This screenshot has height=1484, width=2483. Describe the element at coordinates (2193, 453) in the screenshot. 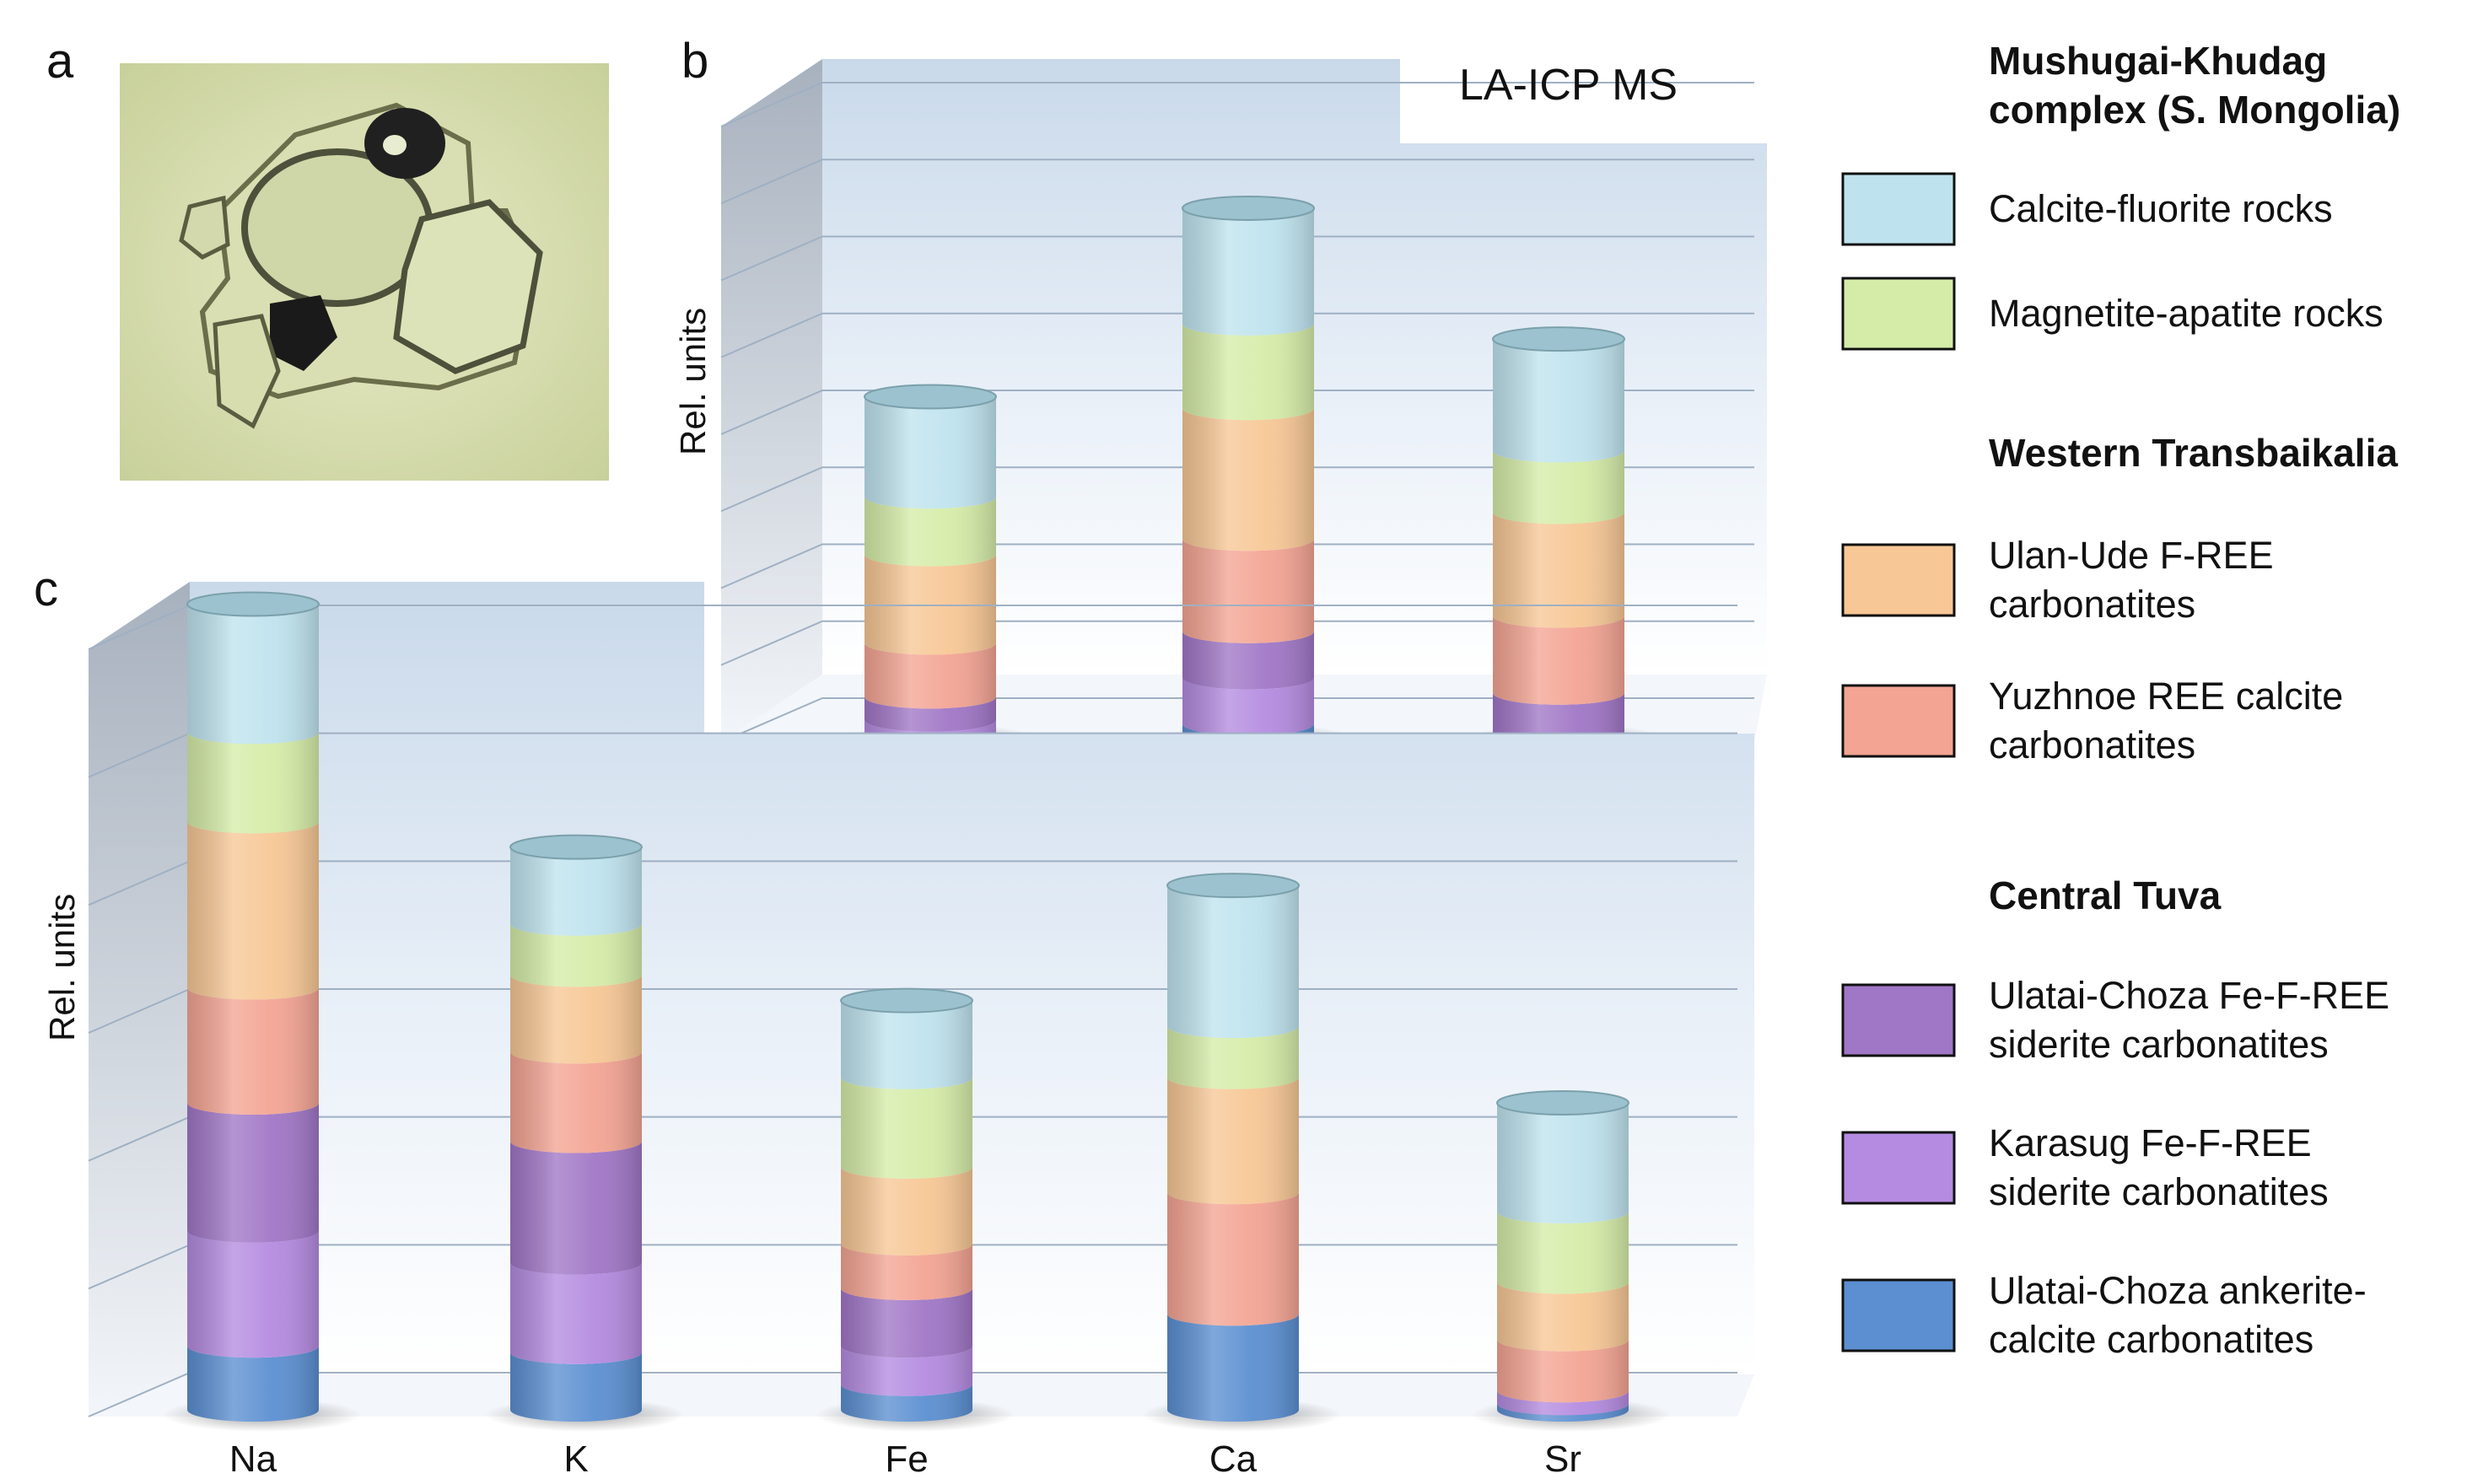

I see `legend-group-title-1: Western Transbaikalia` at that location.